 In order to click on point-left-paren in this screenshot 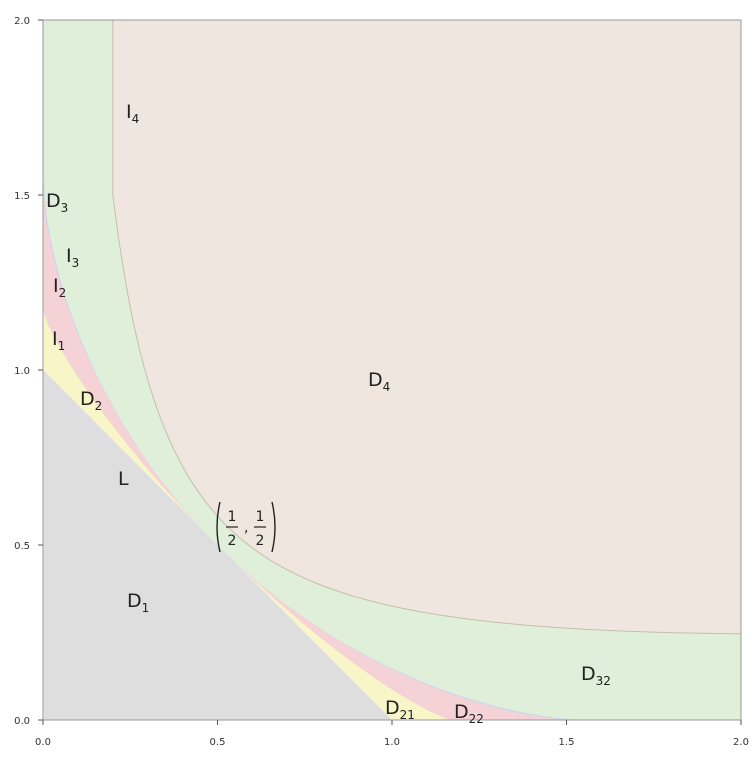, I will do `click(218, 527)`.